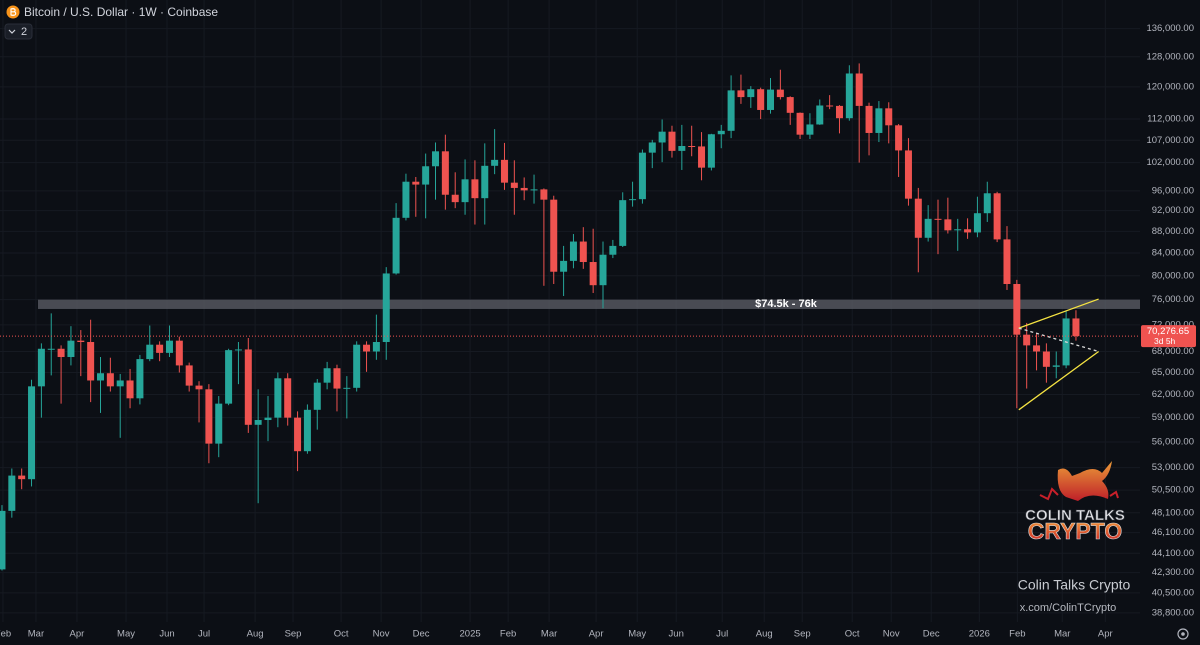 Image resolution: width=1200 pixels, height=645 pixels. What do you see at coordinates (1173, 324) in the screenshot?
I see `y-tick-label: 72,000.00` at bounding box center [1173, 324].